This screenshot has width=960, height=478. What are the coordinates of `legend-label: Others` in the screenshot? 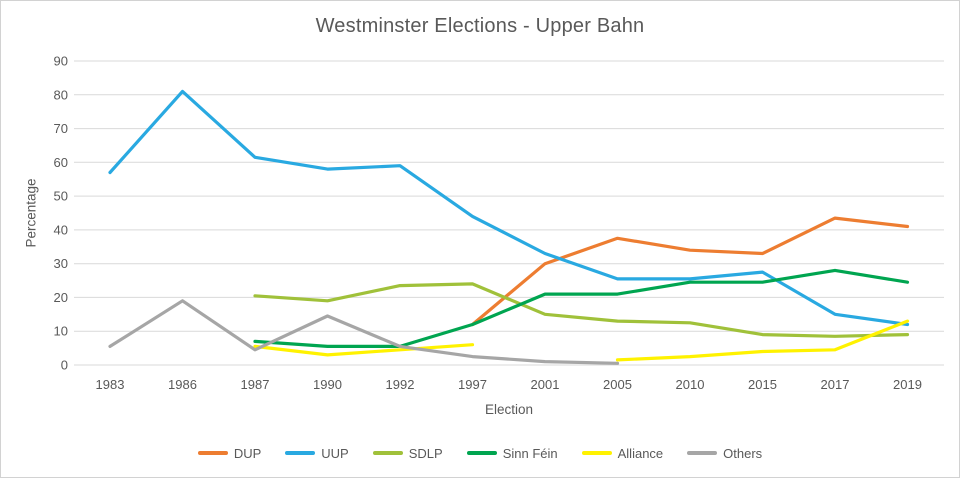 It's located at (743, 453).